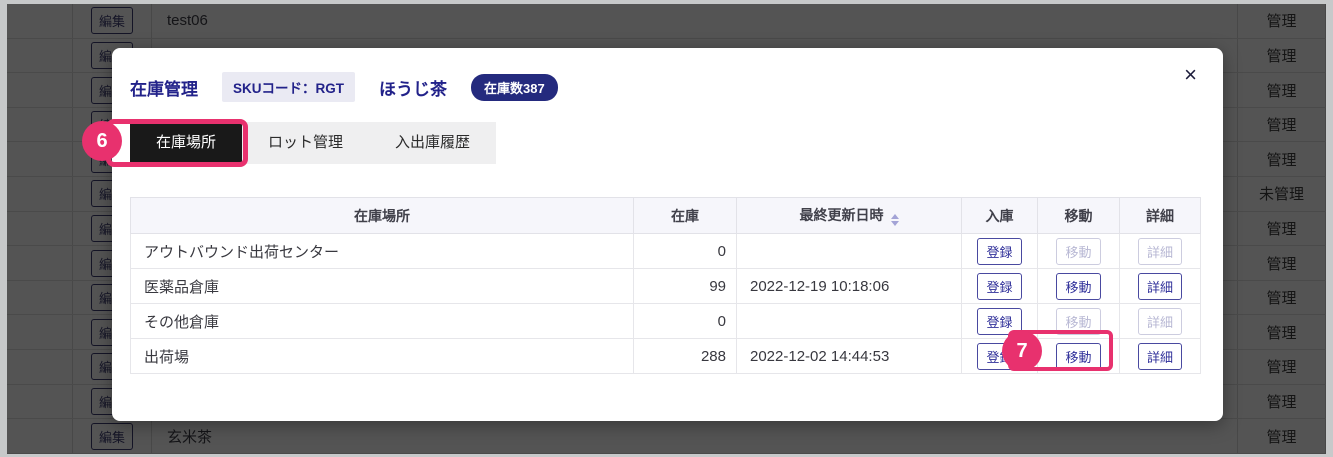 The image size is (1333, 457). What do you see at coordinates (413, 89) in the screenshot?
I see `product-name: ほうじ茶` at bounding box center [413, 89].